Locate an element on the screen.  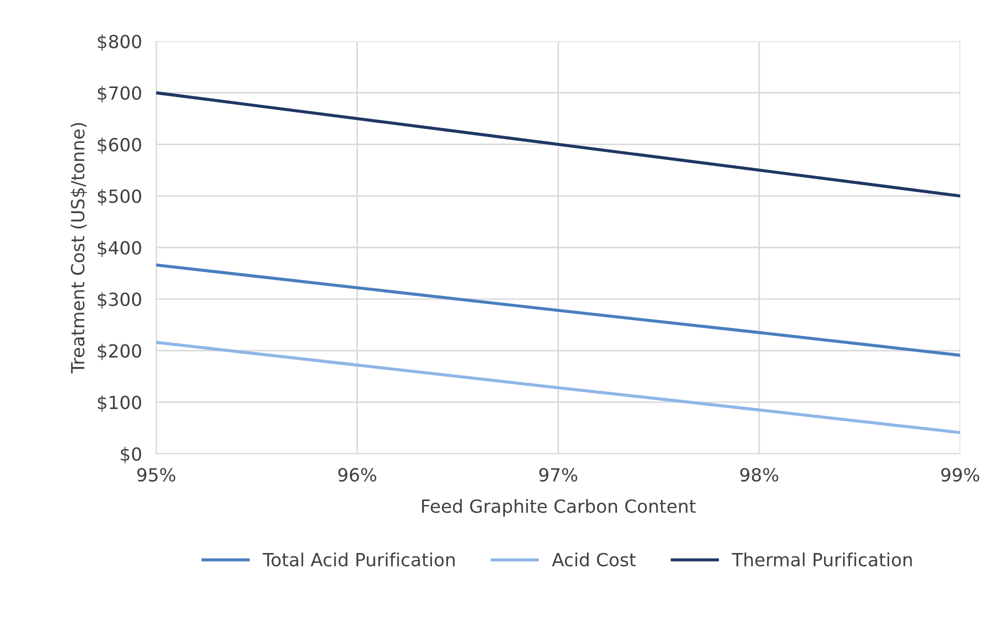
y-tick-label: $400 is located at coordinates (120, 249).